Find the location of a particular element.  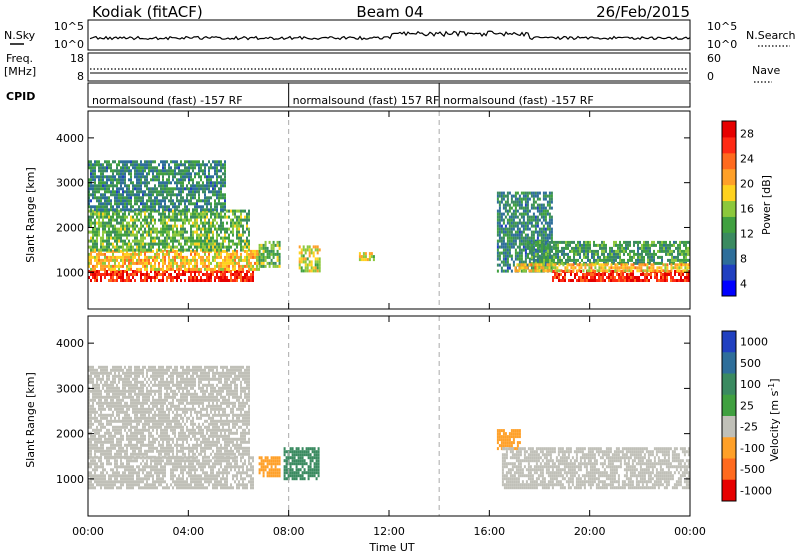

nsky-trace is located at coordinates (390, 35).